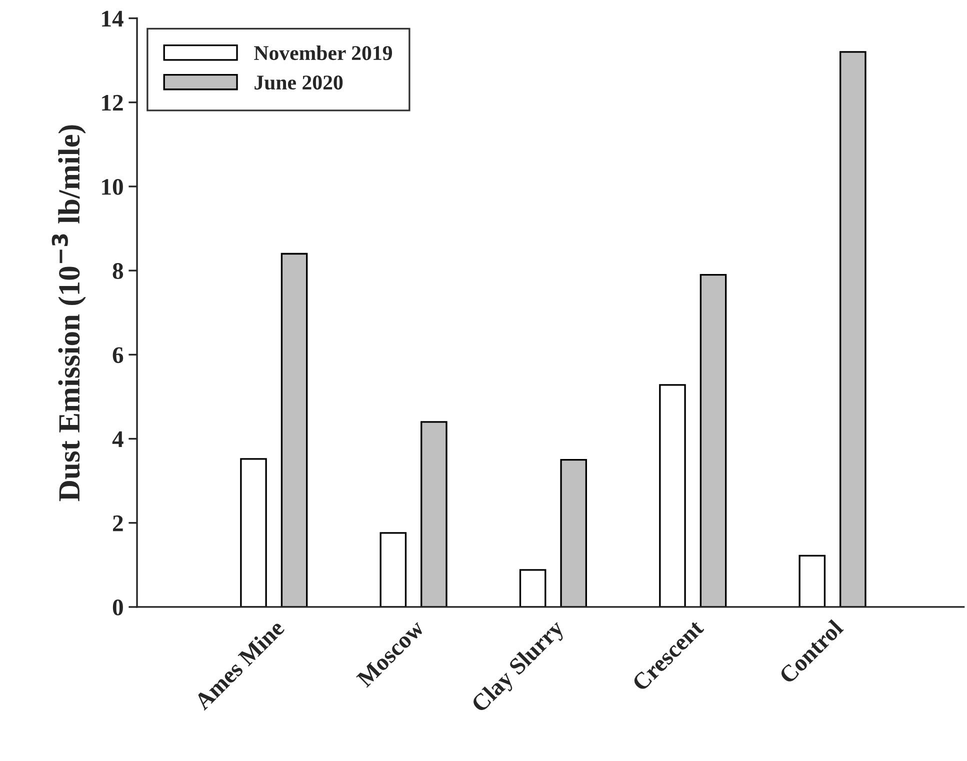 This screenshot has height=761, width=967. Describe the element at coordinates (113, 18) in the screenshot. I see `y-tick-label: 14` at that location.